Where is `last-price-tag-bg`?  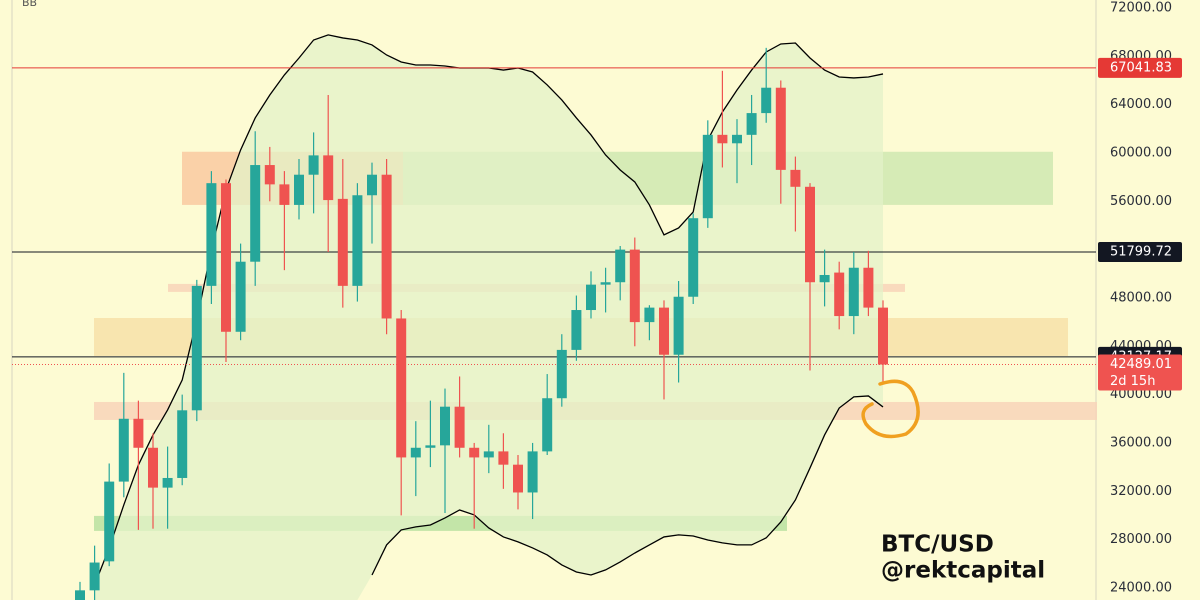
last-price-tag-bg is located at coordinates (1140, 372).